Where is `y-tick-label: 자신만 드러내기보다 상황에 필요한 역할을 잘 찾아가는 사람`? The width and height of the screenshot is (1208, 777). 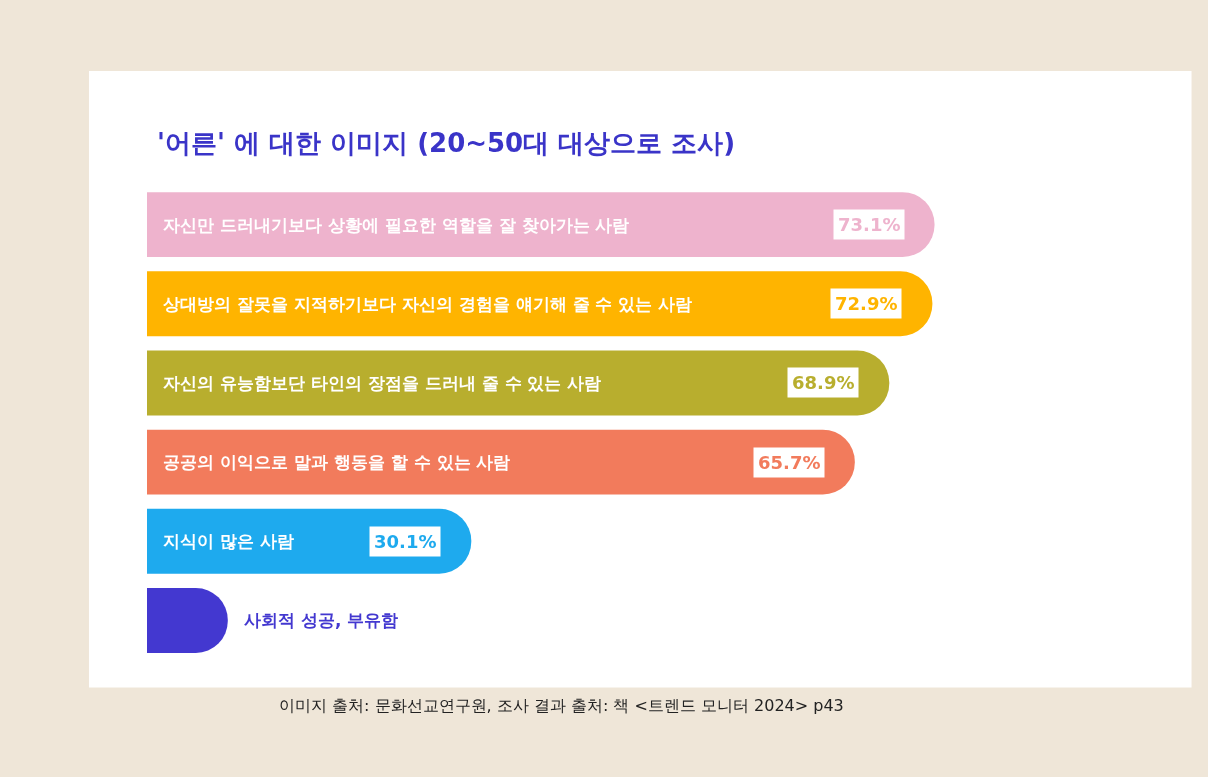
y-tick-label: 자신만 드러내기보다 상황에 필요한 역할을 잘 찾아가는 사람 is located at coordinates (396, 225).